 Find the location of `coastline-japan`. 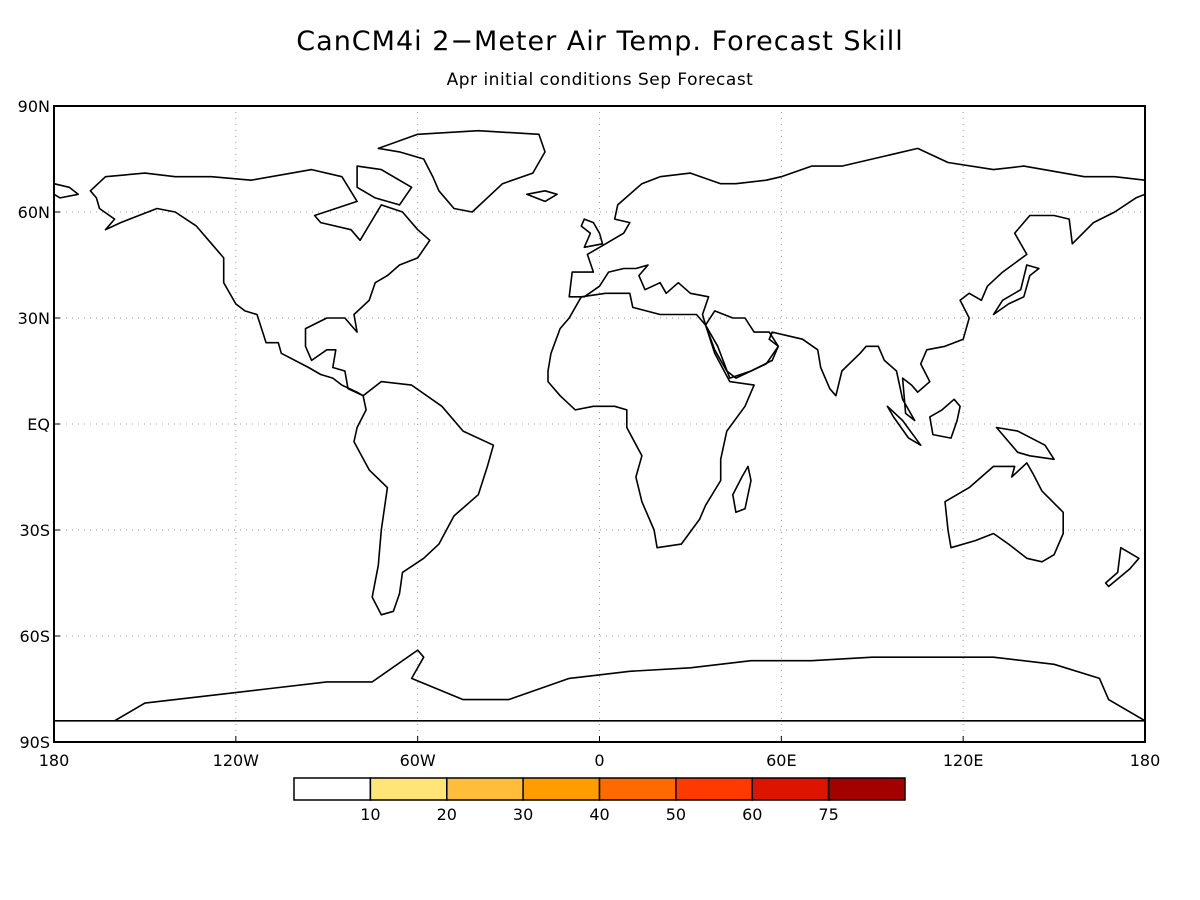

coastline-japan is located at coordinates (1016, 290).